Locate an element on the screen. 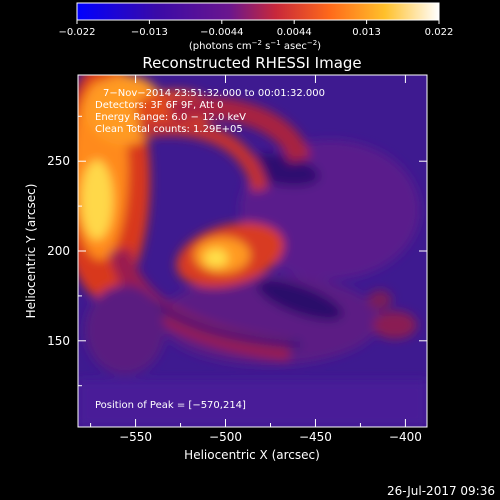 The image size is (500, 500). colorbar-tick-label: −0.013 is located at coordinates (149, 32).